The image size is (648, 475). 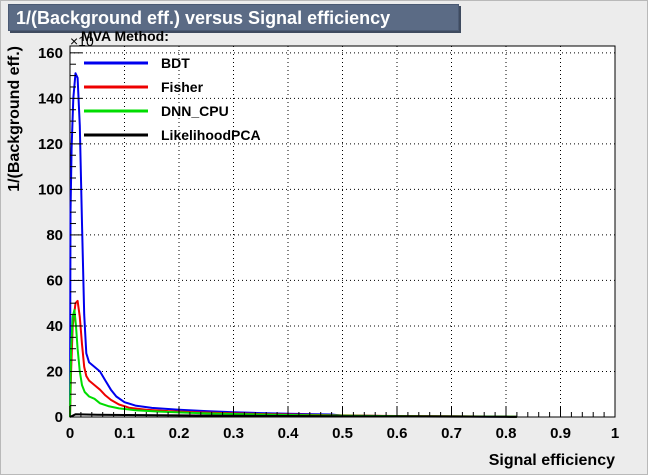 What do you see at coordinates (342, 433) in the screenshot?
I see `x-tick-label: 0.5` at bounding box center [342, 433].